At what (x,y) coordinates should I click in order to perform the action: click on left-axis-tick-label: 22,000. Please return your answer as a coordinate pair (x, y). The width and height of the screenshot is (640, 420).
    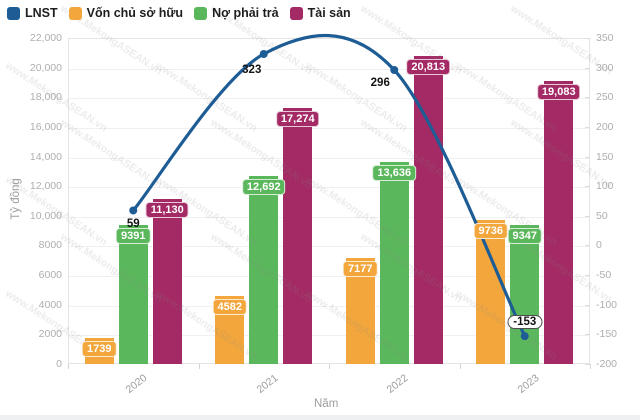
    Looking at the image, I should click on (45, 38).